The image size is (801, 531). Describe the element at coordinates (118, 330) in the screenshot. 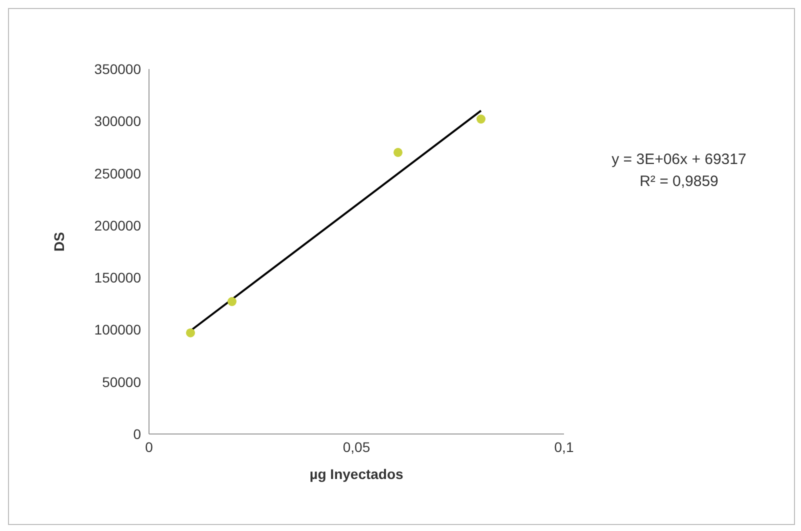

I see `y-tick-label: 100000` at that location.